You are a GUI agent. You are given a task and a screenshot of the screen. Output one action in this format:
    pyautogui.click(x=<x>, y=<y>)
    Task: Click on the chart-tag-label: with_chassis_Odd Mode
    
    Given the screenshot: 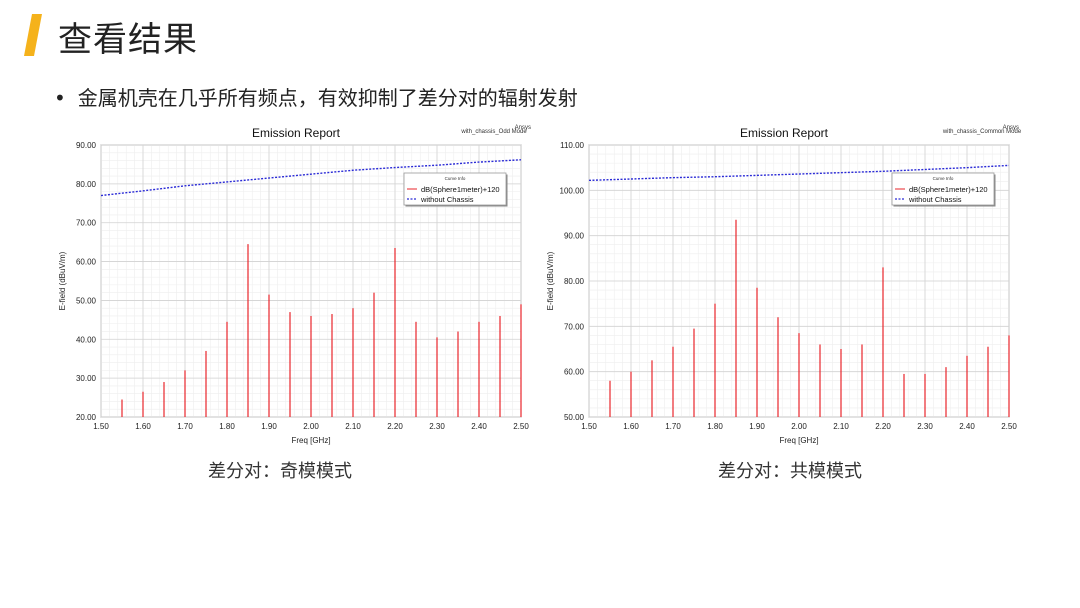 What is the action you would take?
    pyautogui.click(x=493, y=132)
    